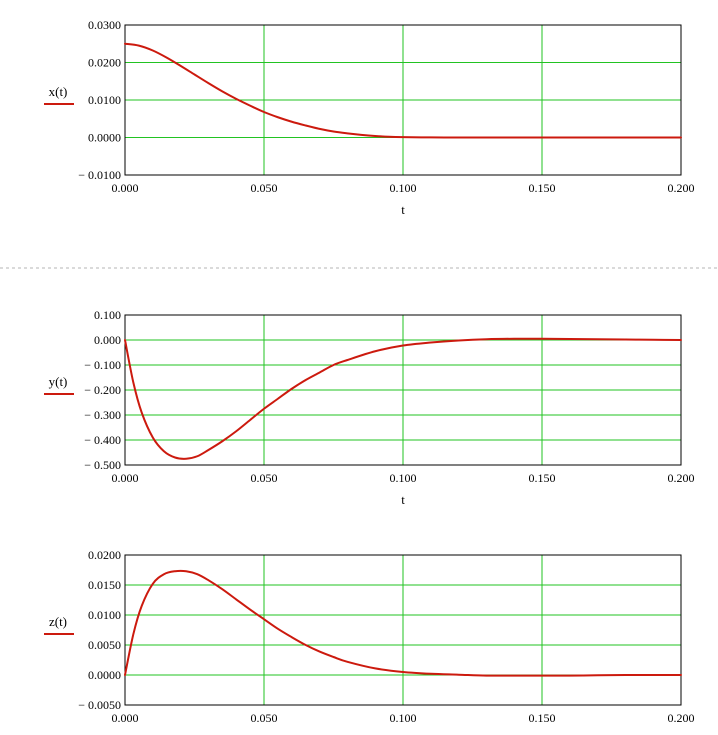 The image size is (718, 735). I want to click on y-tick-label: 0.0050, so click(104, 645).